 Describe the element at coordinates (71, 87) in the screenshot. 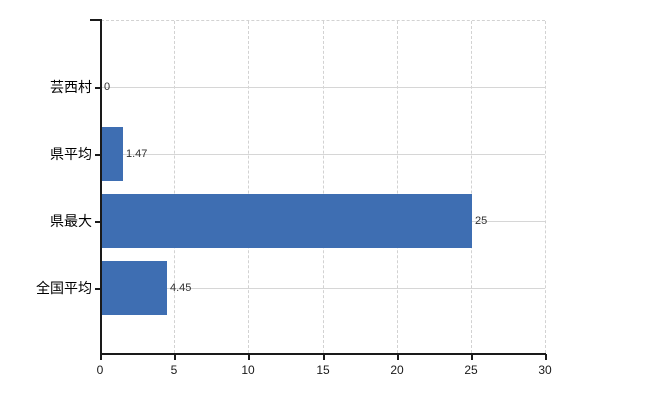

I see `category-label: 芸西村` at that location.